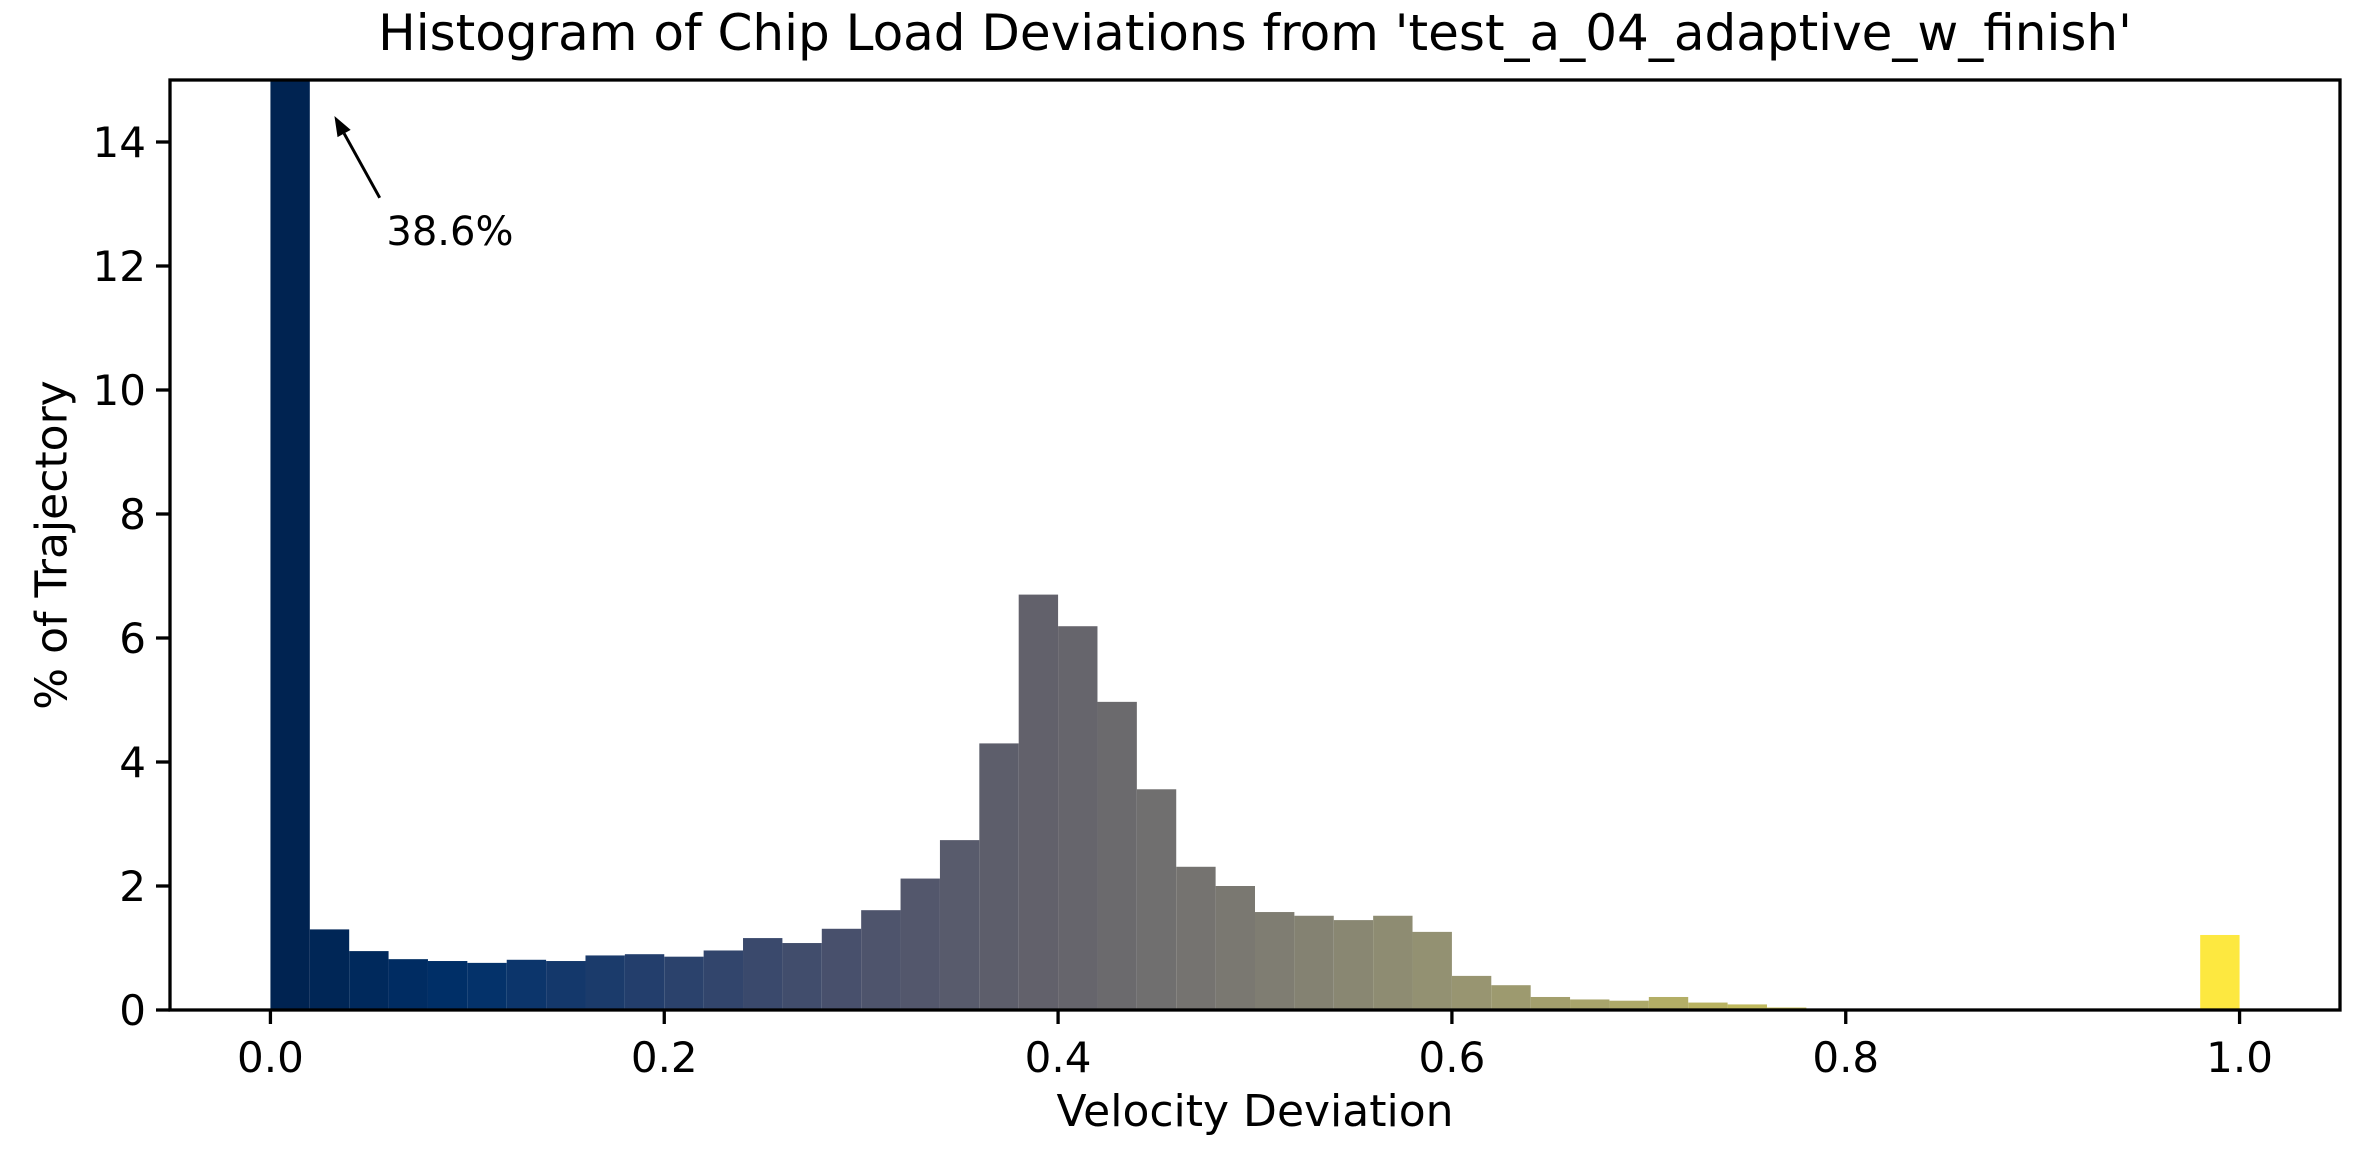  Describe the element at coordinates (450, 232) in the screenshot. I see `annotation-label: 38.6%` at that location.